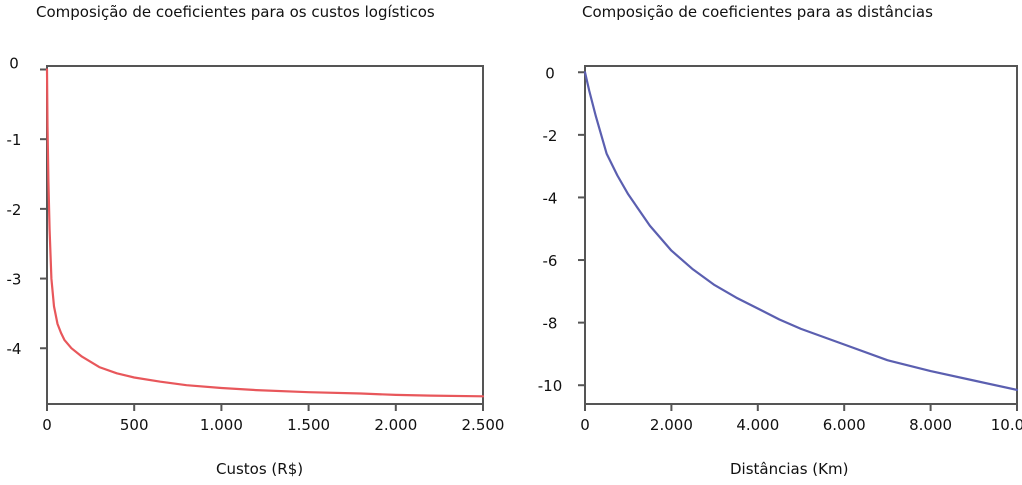 This screenshot has width=1022, height=485. I want to click on x-tick-label: 6.000, so click(844, 425).